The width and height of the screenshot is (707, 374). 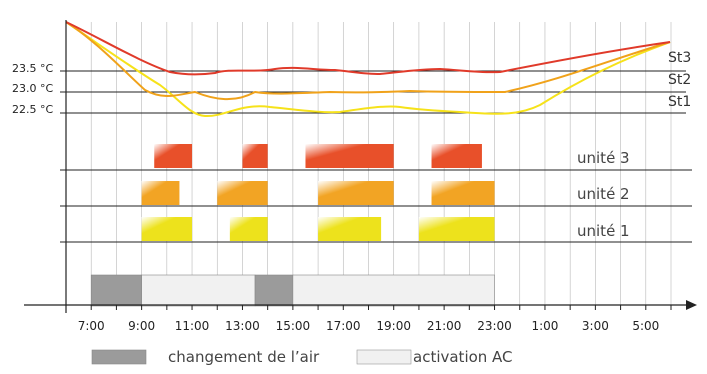 What do you see at coordinates (242, 326) in the screenshot?
I see `time-tick-label: 13:00` at bounding box center [242, 326].